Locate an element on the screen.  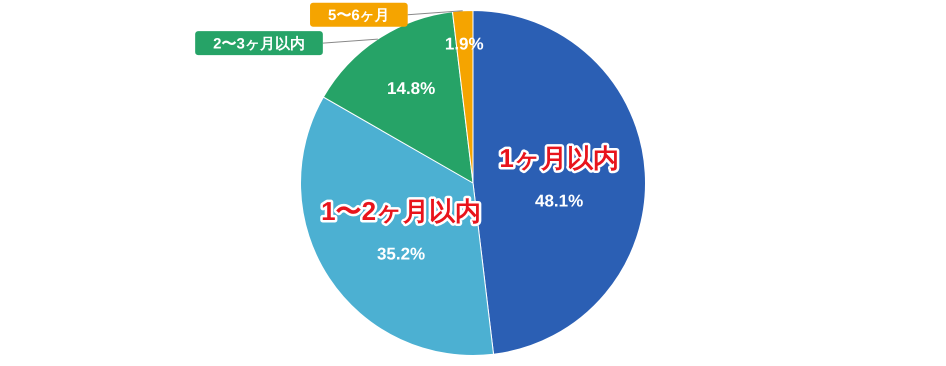
slice-label: 5〜6ヶ月 is located at coordinates (359, 15).